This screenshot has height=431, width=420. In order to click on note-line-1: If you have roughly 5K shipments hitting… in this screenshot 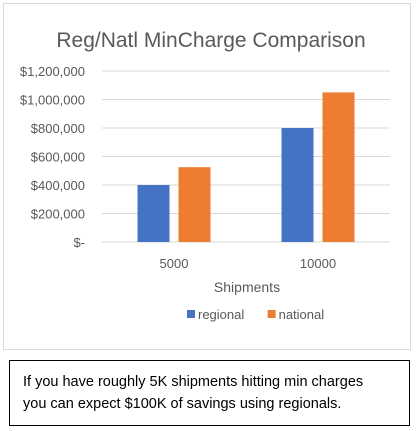, I will do `click(193, 382)`.